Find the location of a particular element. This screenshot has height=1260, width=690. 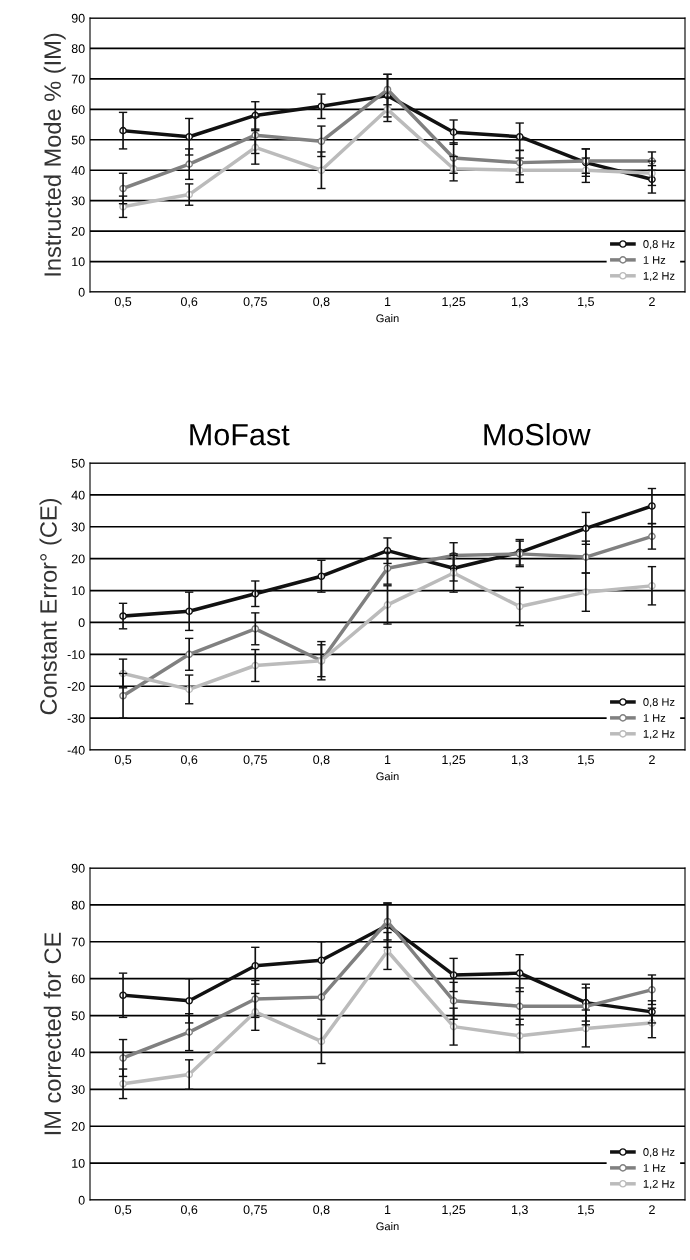

y-tick-label: -20 is located at coordinates (76, 686).